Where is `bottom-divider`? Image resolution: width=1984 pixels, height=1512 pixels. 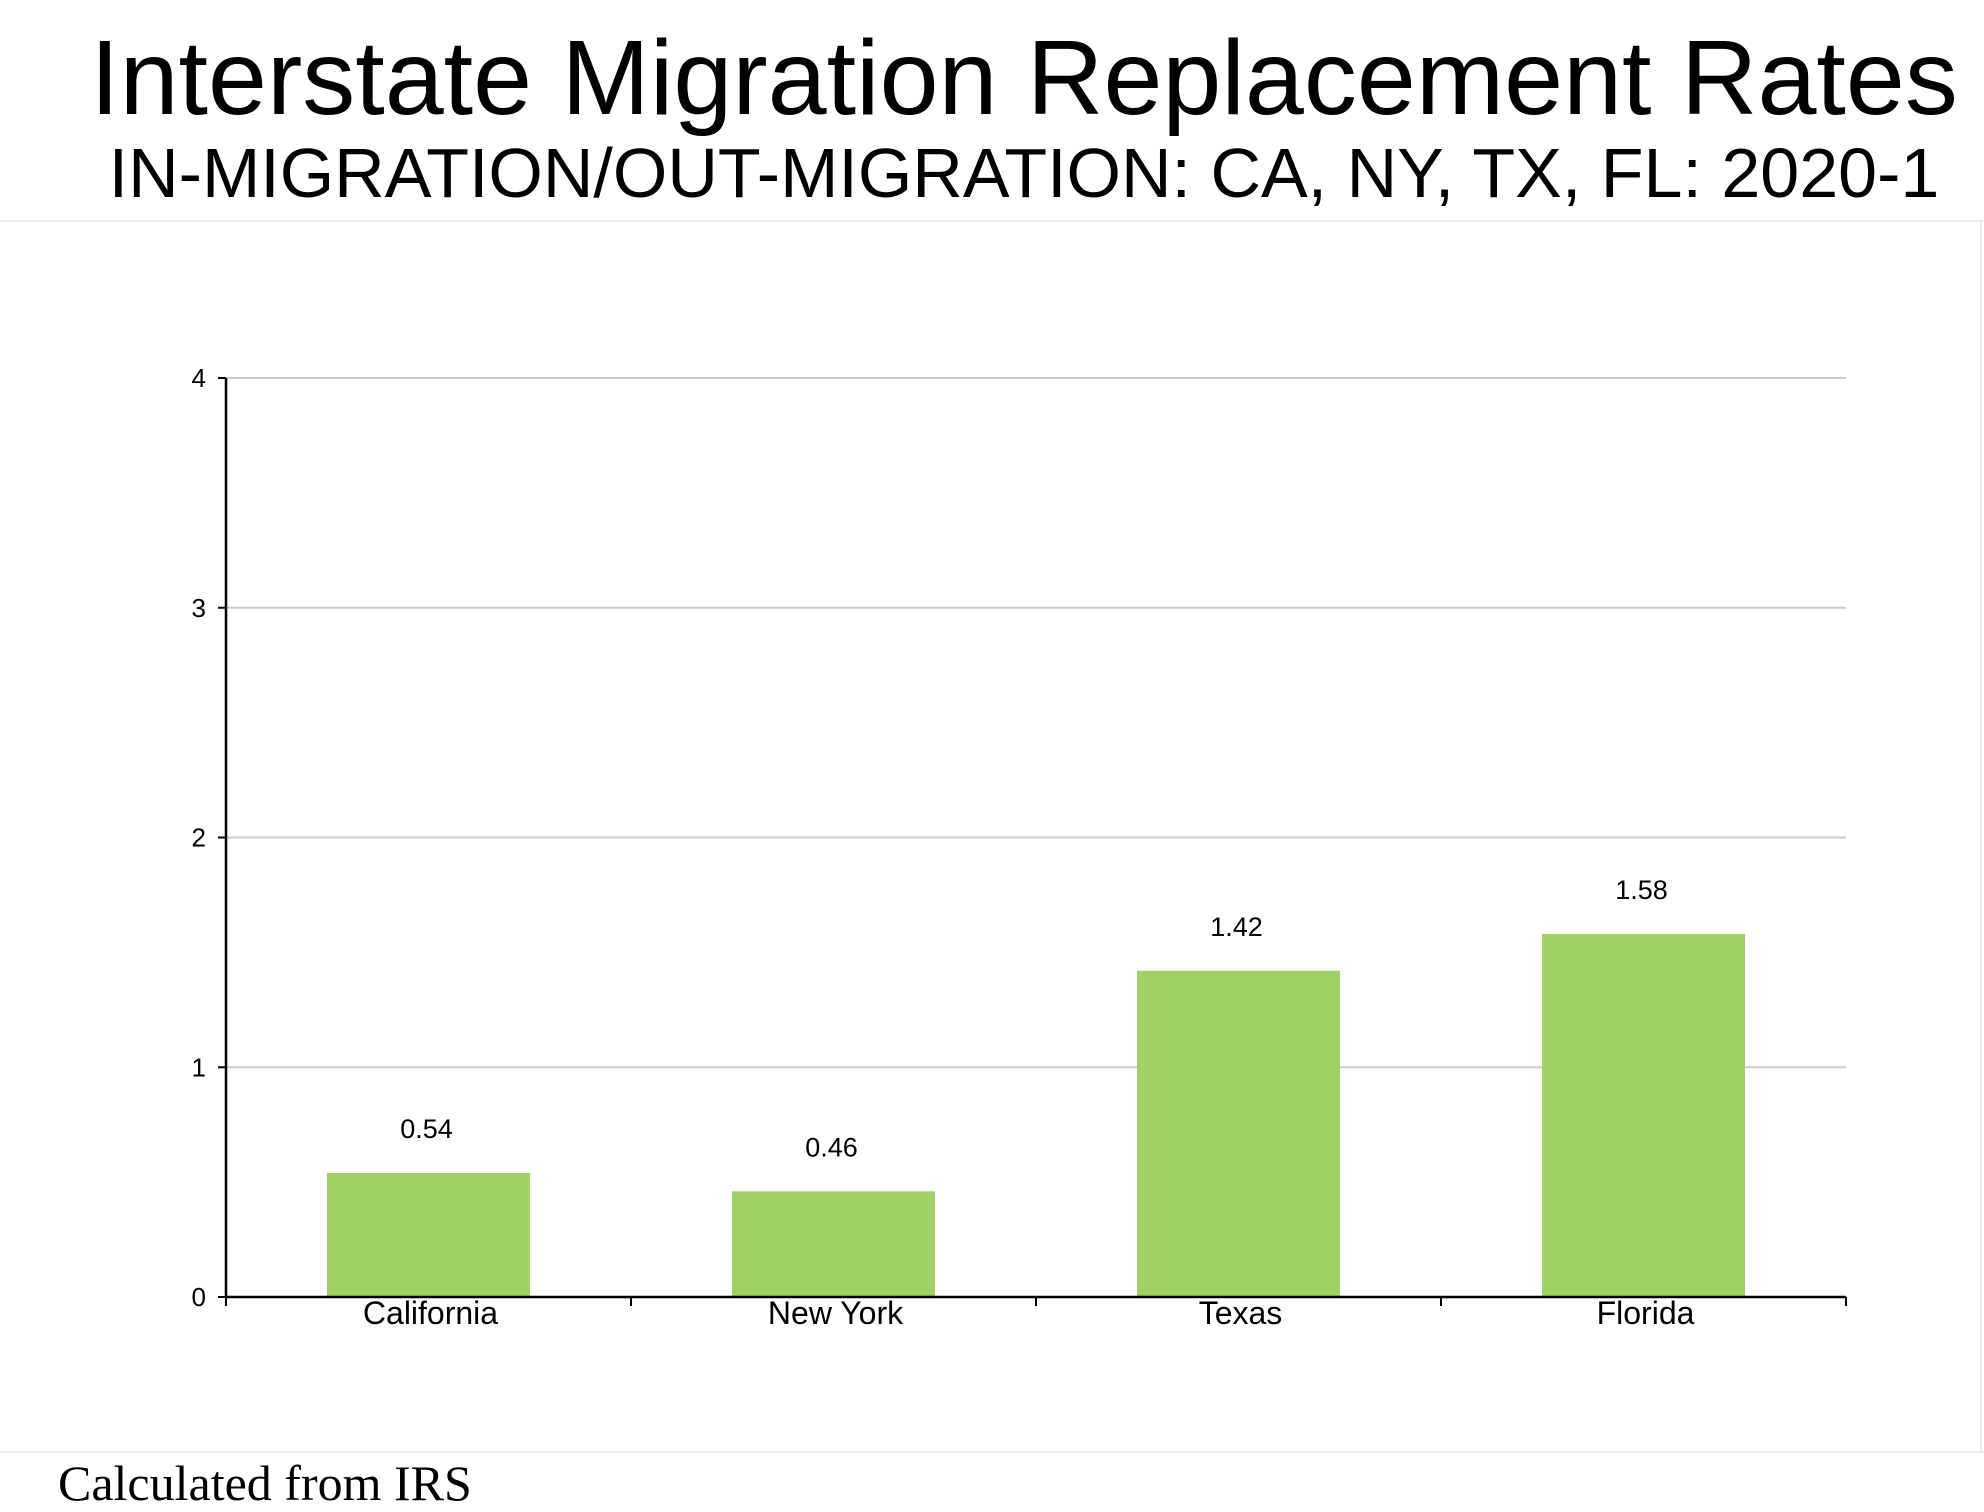
bottom-divider is located at coordinates (992, 1452).